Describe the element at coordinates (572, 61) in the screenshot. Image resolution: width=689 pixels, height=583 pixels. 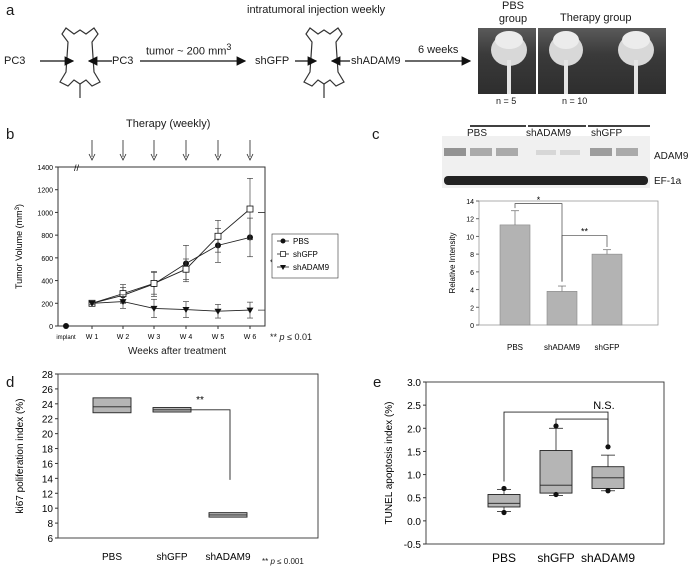
I see `mice-photo` at that location.